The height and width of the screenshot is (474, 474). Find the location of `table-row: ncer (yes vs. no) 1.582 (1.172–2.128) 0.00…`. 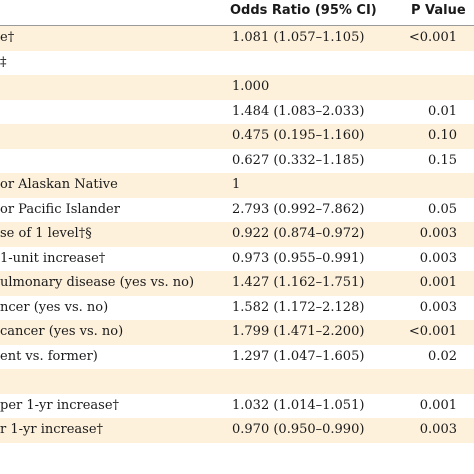

table-row: ncer (yes vs. no) 1.582 (1.172–2.128) 0.00… is located at coordinates (237, 308).